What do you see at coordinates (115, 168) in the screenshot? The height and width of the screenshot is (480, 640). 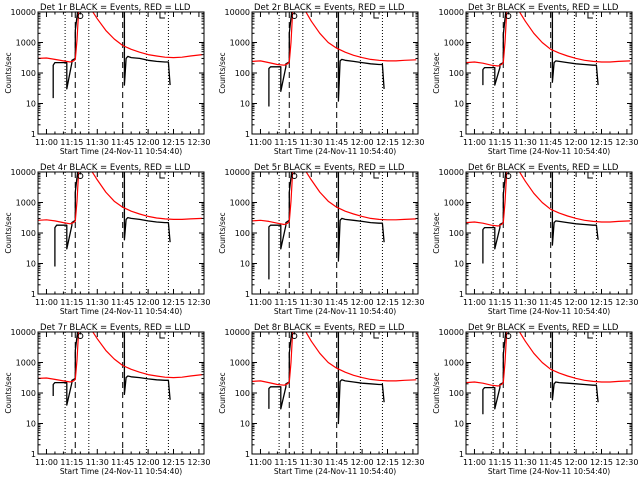 I see `panel-title: Det 4r BLACK = Events, RED = LLD` at bounding box center [115, 168].